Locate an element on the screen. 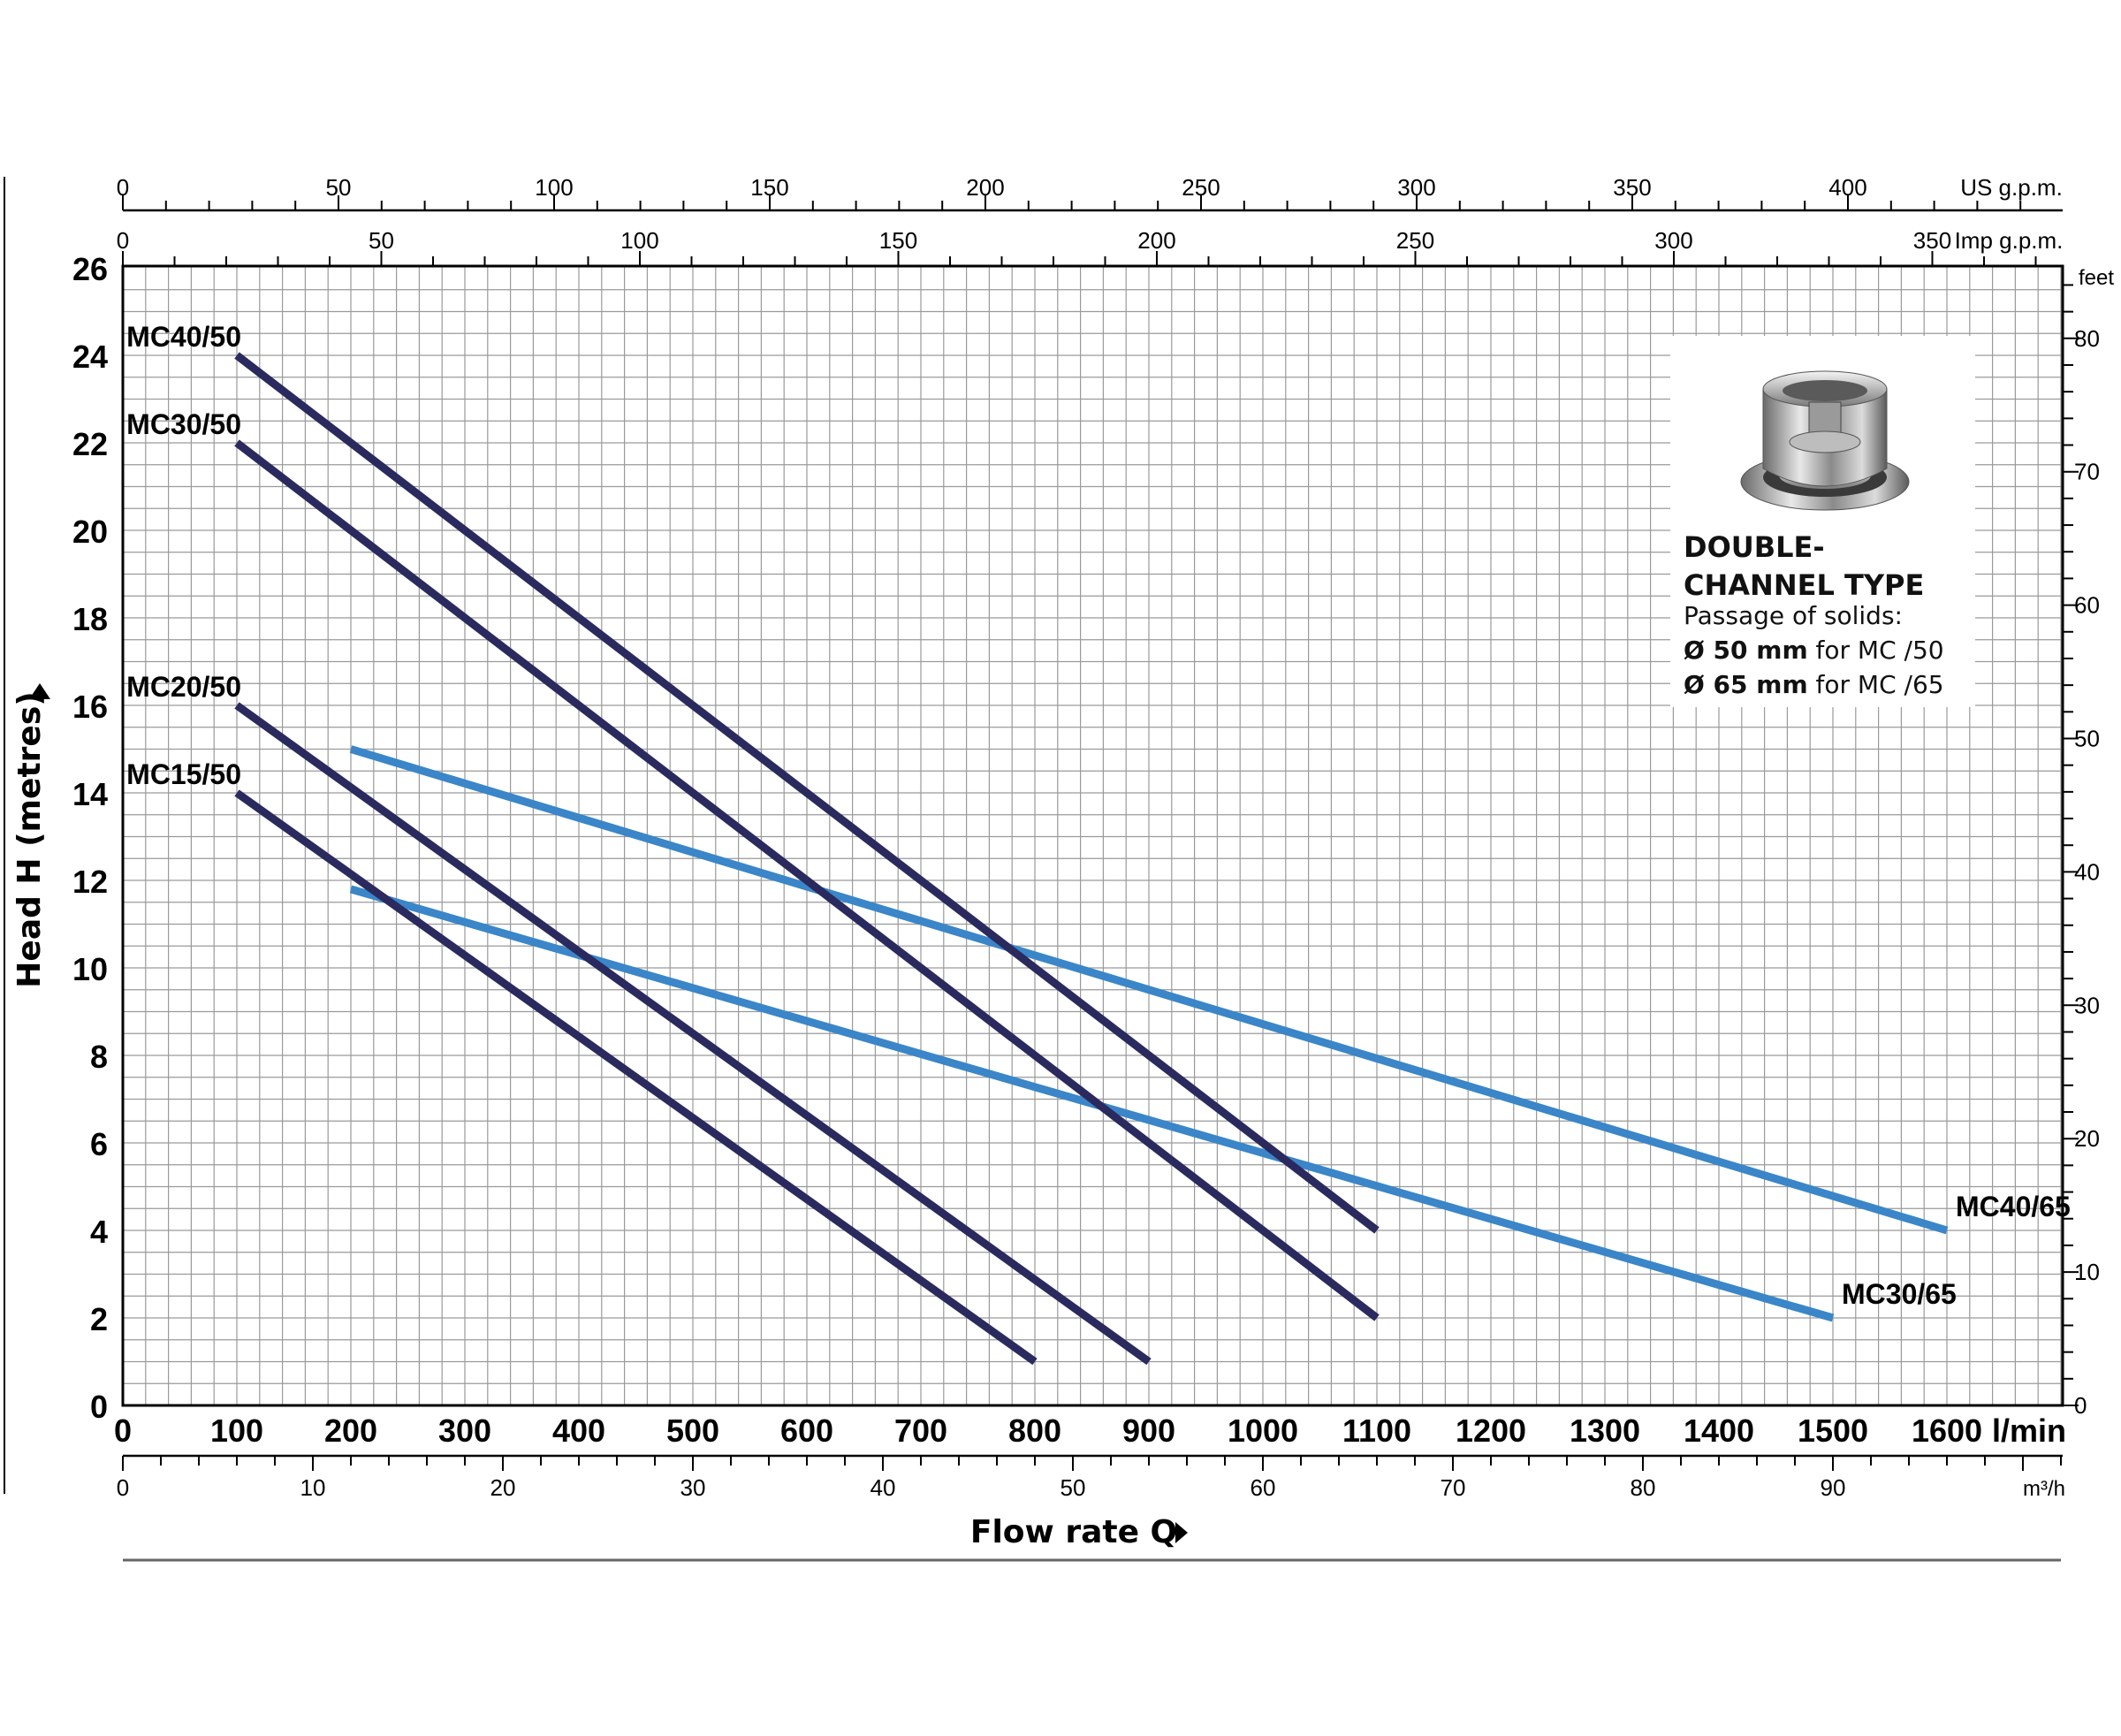  feet-tick-label: 50 is located at coordinates (2087, 739).